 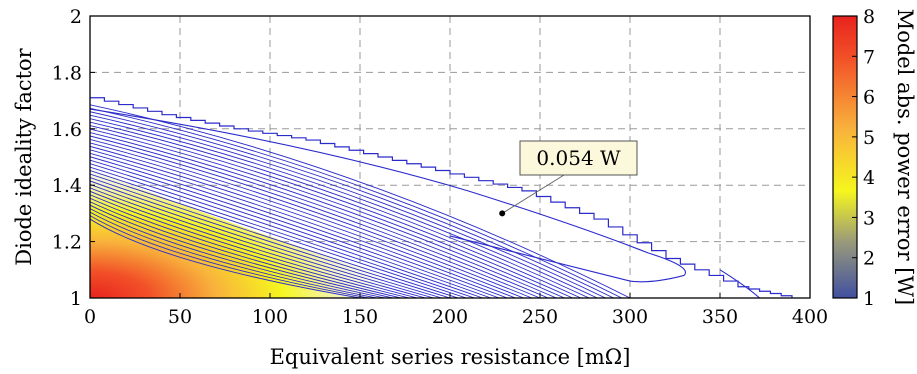 What do you see at coordinates (24, 156) in the screenshot?
I see `y-axis-label: Diode ideality factor` at bounding box center [24, 156].